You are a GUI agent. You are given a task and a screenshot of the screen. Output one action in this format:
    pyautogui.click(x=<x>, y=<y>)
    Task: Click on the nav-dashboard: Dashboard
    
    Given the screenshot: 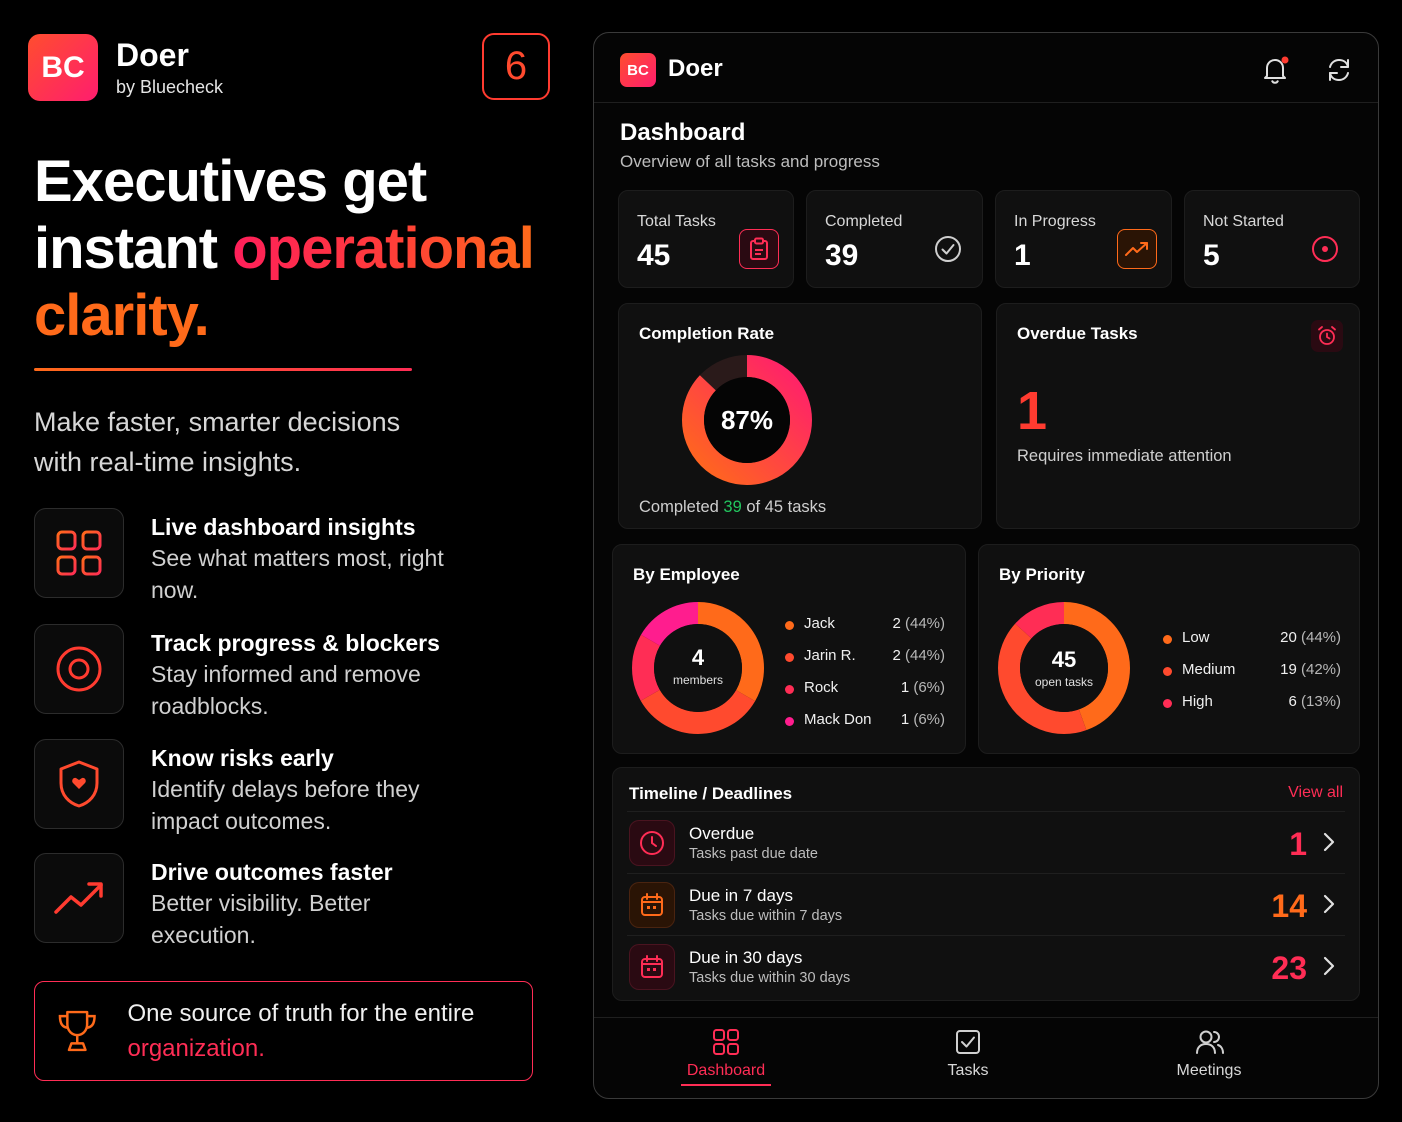 What is the action you would take?
    pyautogui.click(x=726, y=1058)
    